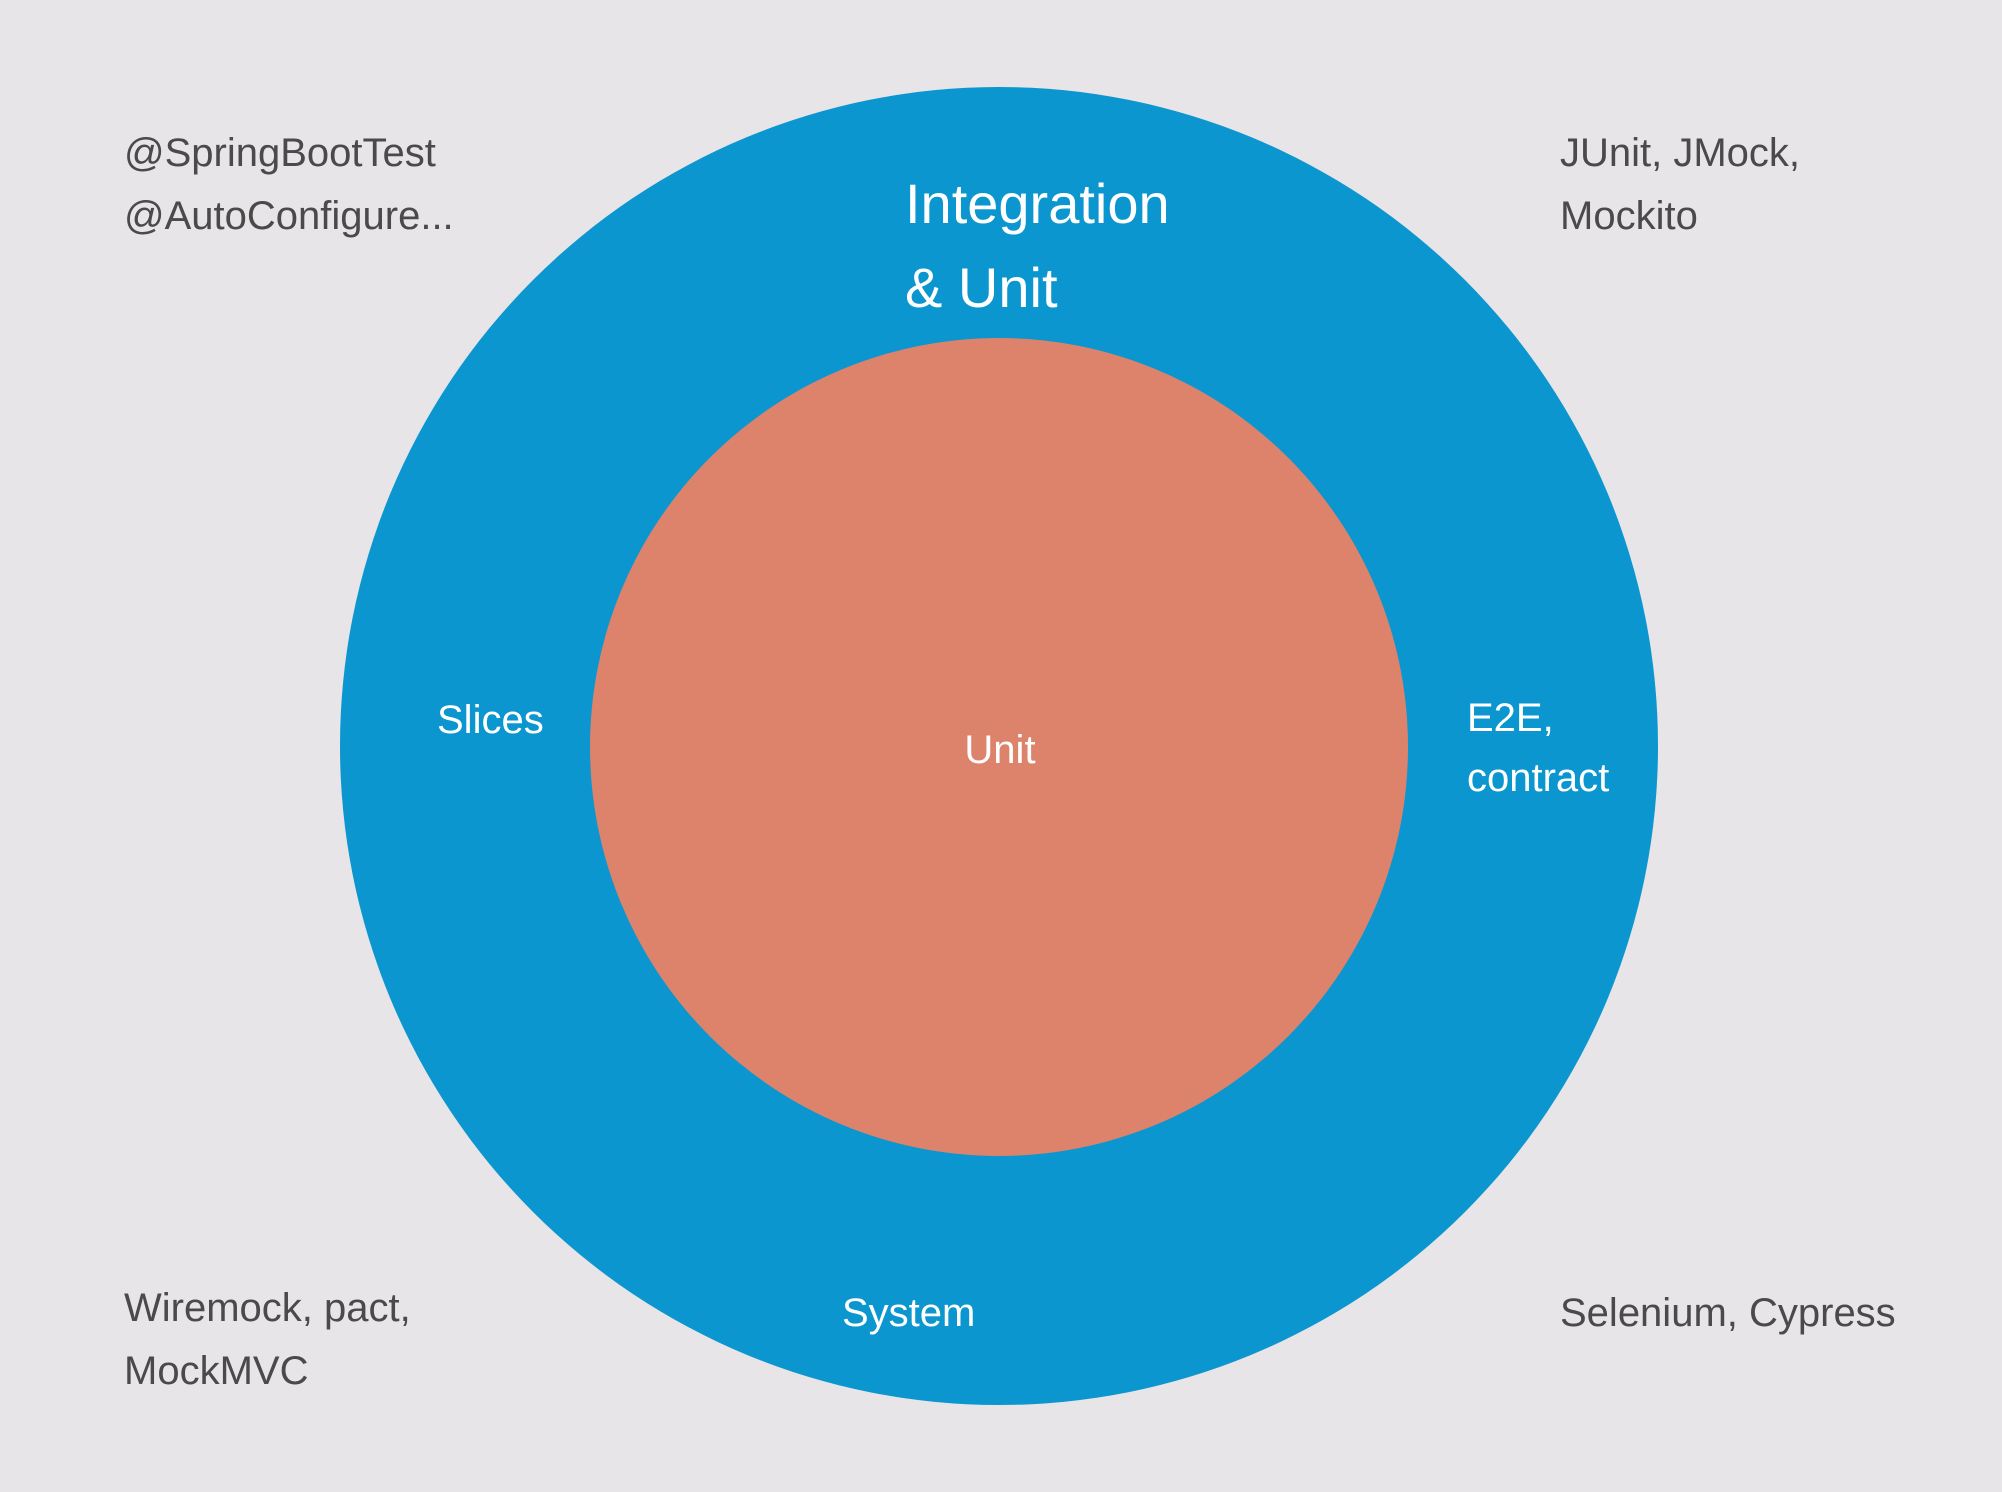  I want to click on tools-bottom-right: Selenium, Cypress, so click(1728, 1313).